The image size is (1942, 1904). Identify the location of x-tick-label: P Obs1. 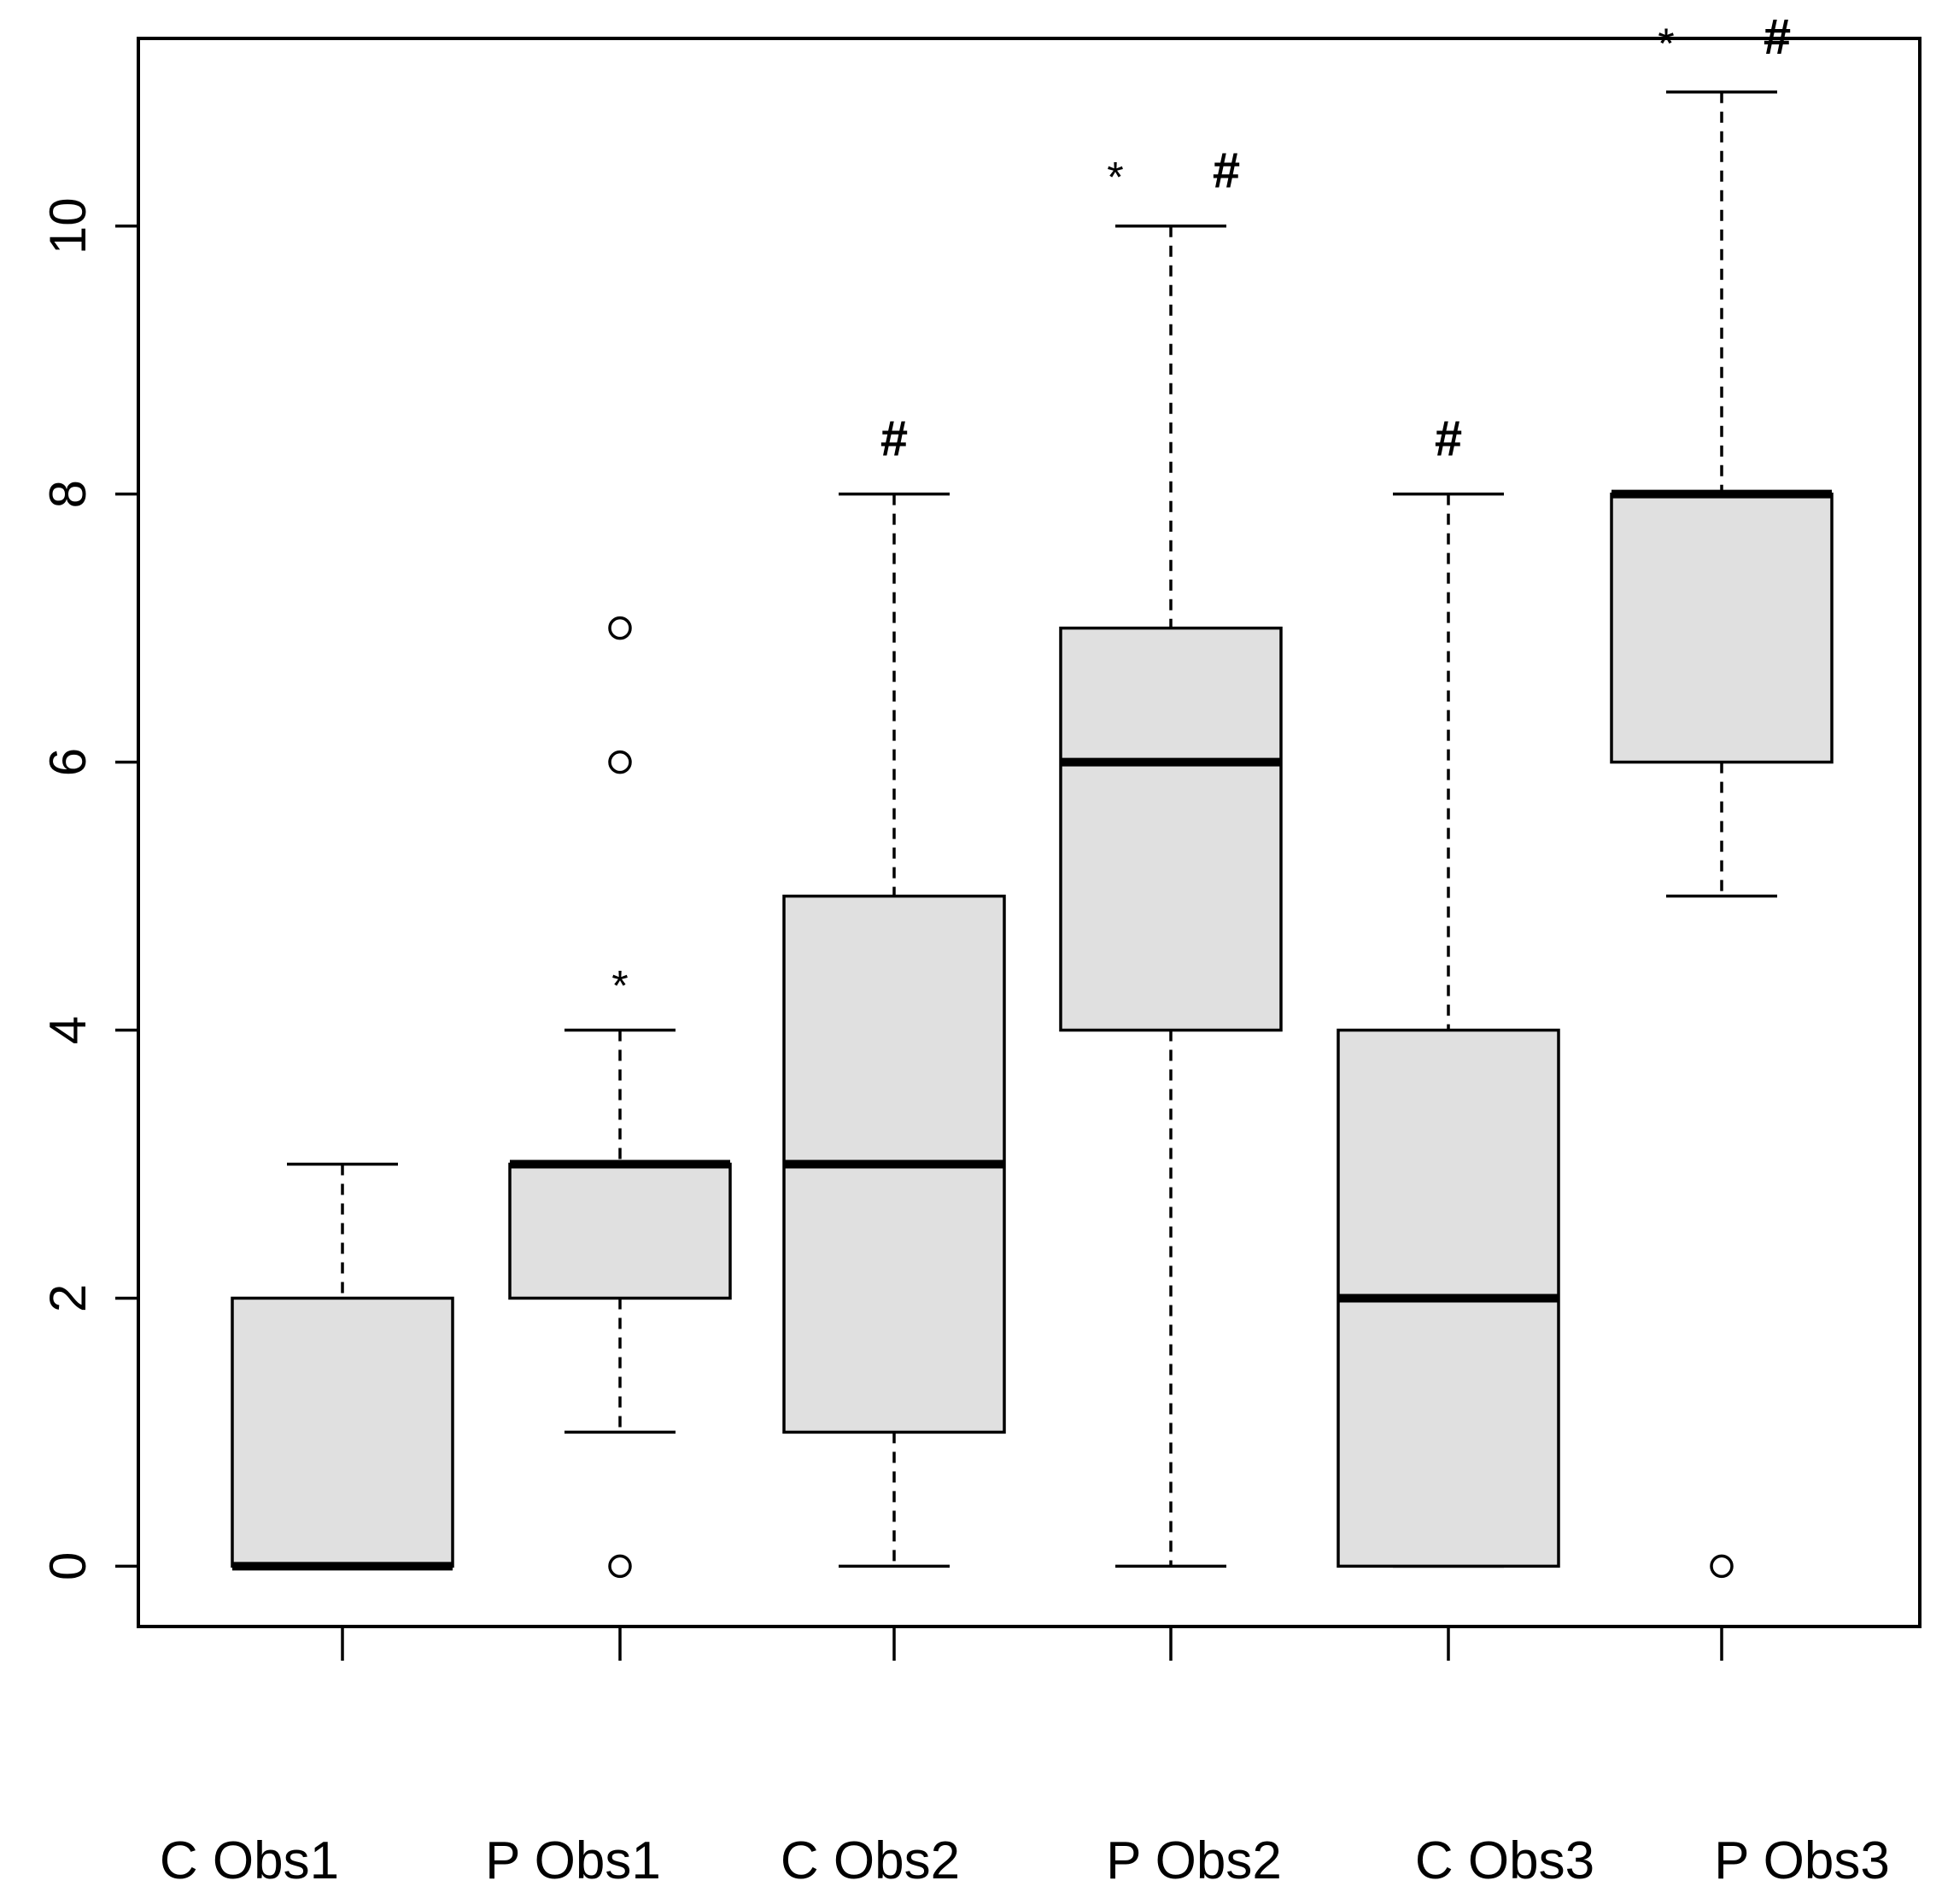
(573, 1860).